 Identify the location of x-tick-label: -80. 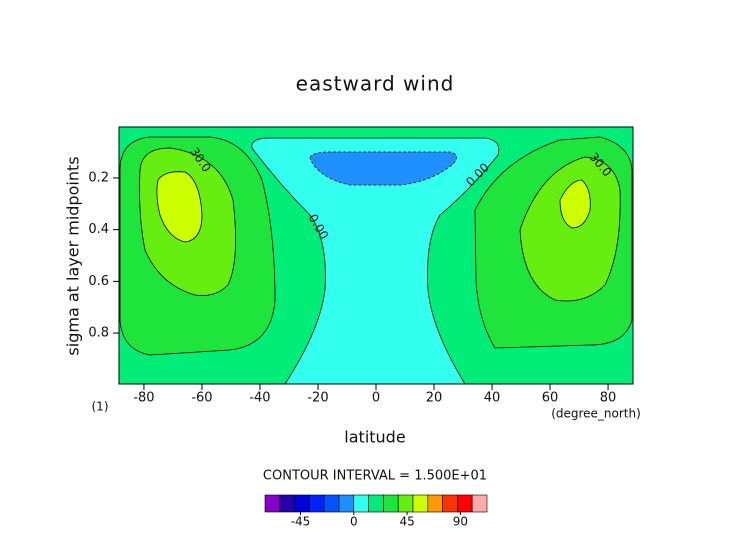
(143, 398).